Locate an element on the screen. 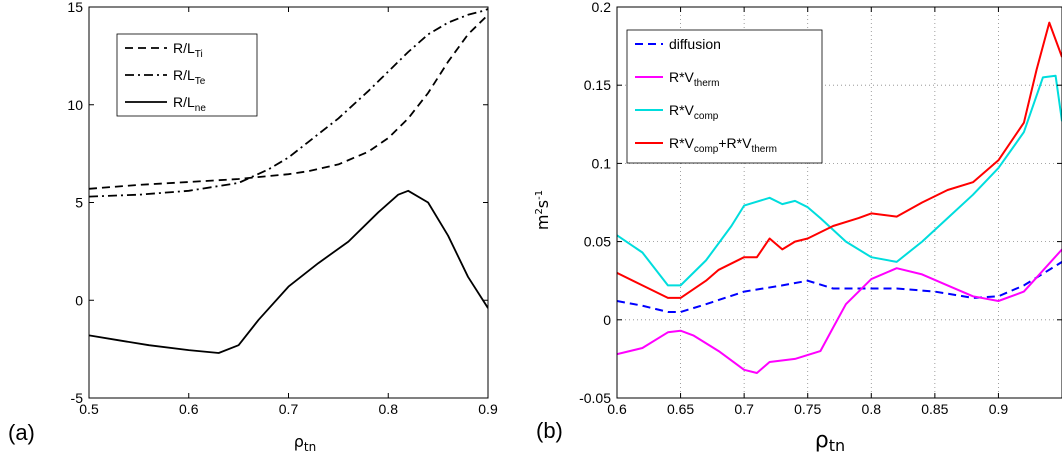 Image resolution: width=1062 pixels, height=460 pixels. y-tick-label: 0.05 is located at coordinates (597, 242).